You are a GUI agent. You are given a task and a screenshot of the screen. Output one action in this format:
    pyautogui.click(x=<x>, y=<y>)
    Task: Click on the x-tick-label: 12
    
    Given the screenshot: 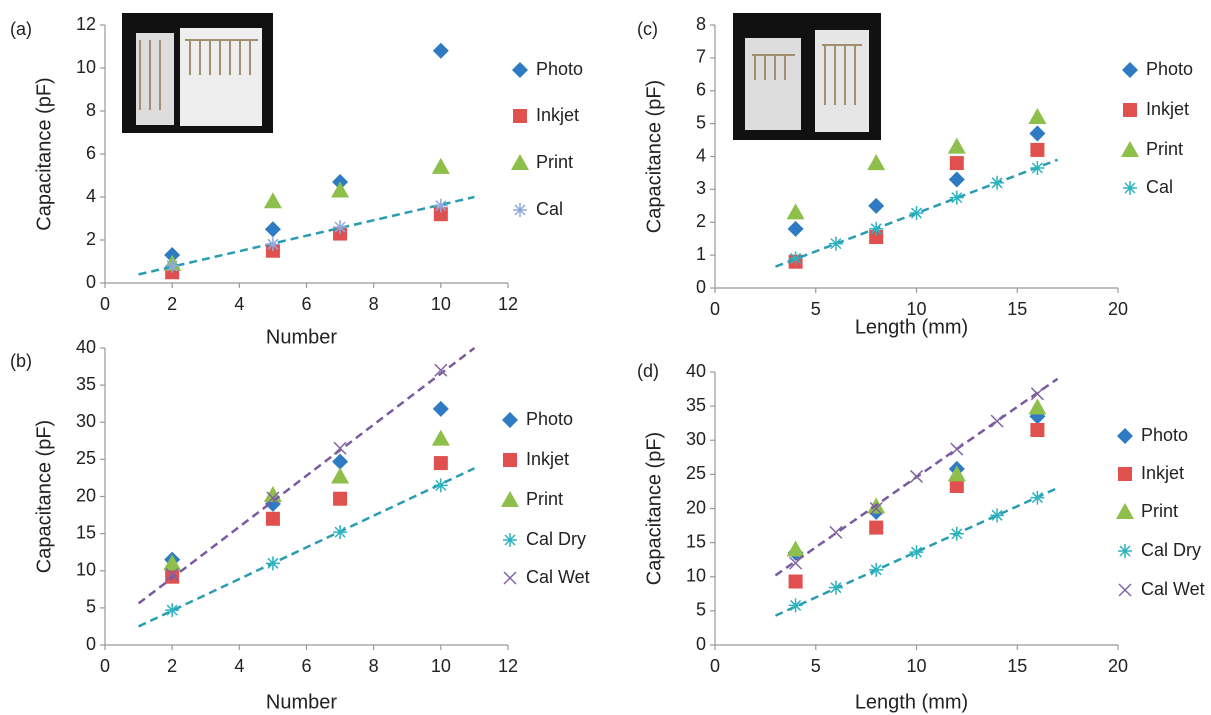 What is the action you would take?
    pyautogui.click(x=508, y=304)
    